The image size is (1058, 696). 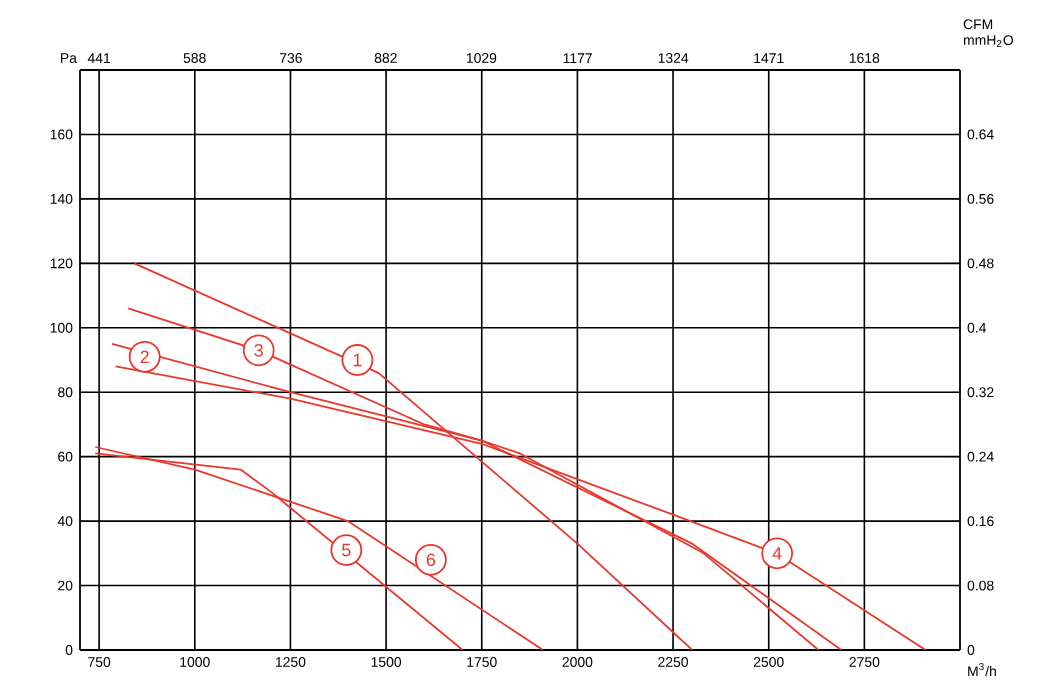 I want to click on annotation: 6, so click(x=431, y=560).